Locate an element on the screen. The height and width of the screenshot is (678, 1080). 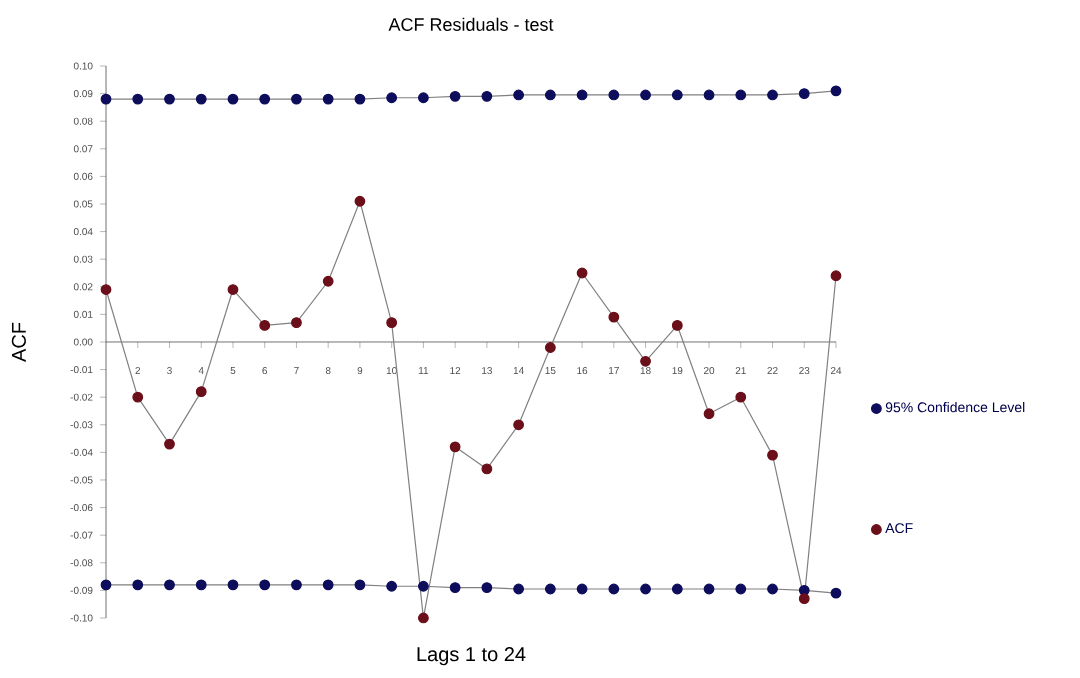
chart-title: ACF Residuals - test is located at coordinates (471, 24).